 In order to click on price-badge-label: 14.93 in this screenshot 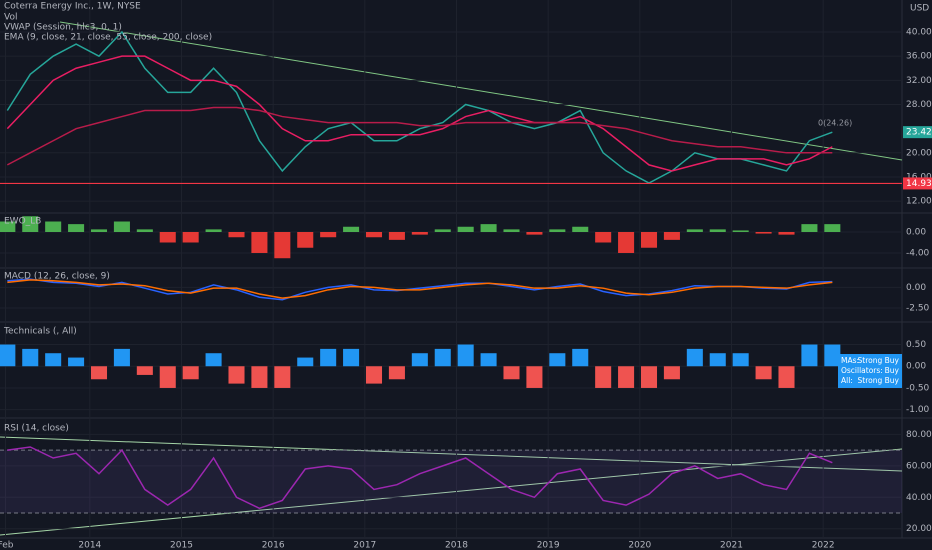, I will do `click(919, 184)`.